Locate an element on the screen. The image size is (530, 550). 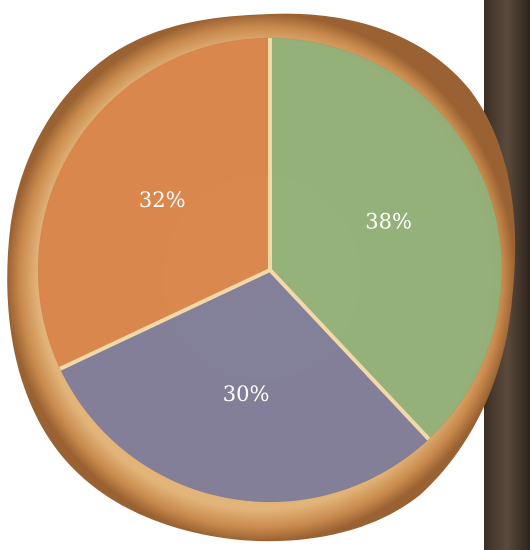
data-label: 38% is located at coordinates (388, 222).